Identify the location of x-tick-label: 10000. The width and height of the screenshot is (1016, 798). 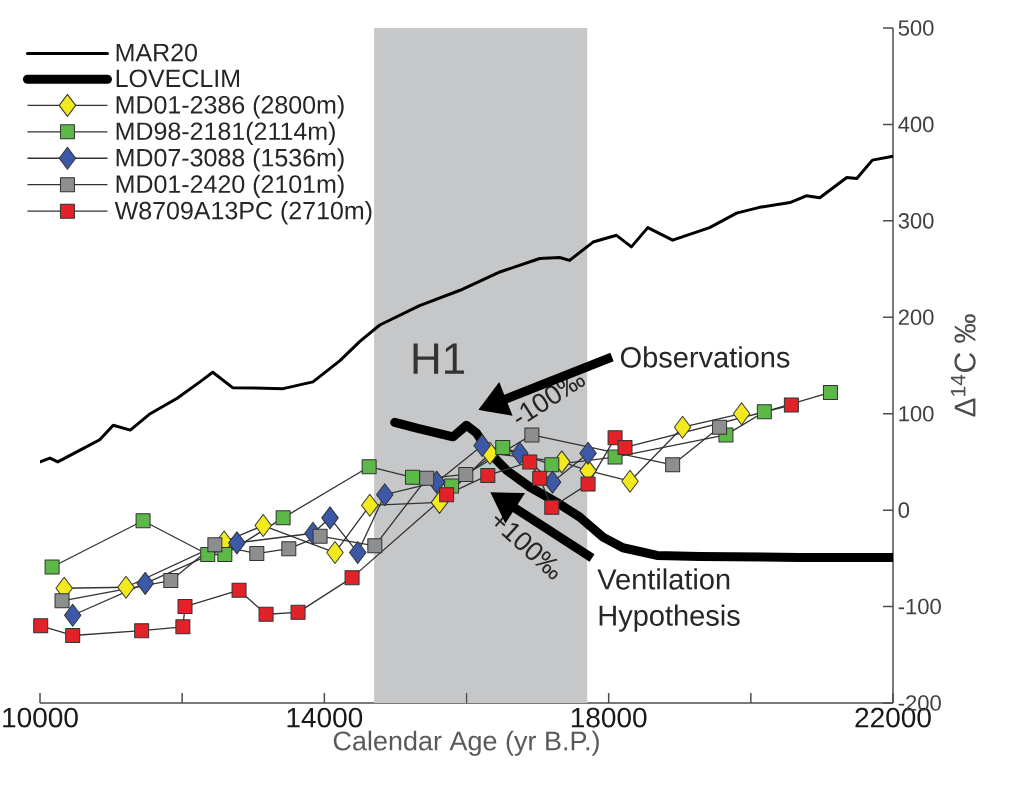
(40, 717).